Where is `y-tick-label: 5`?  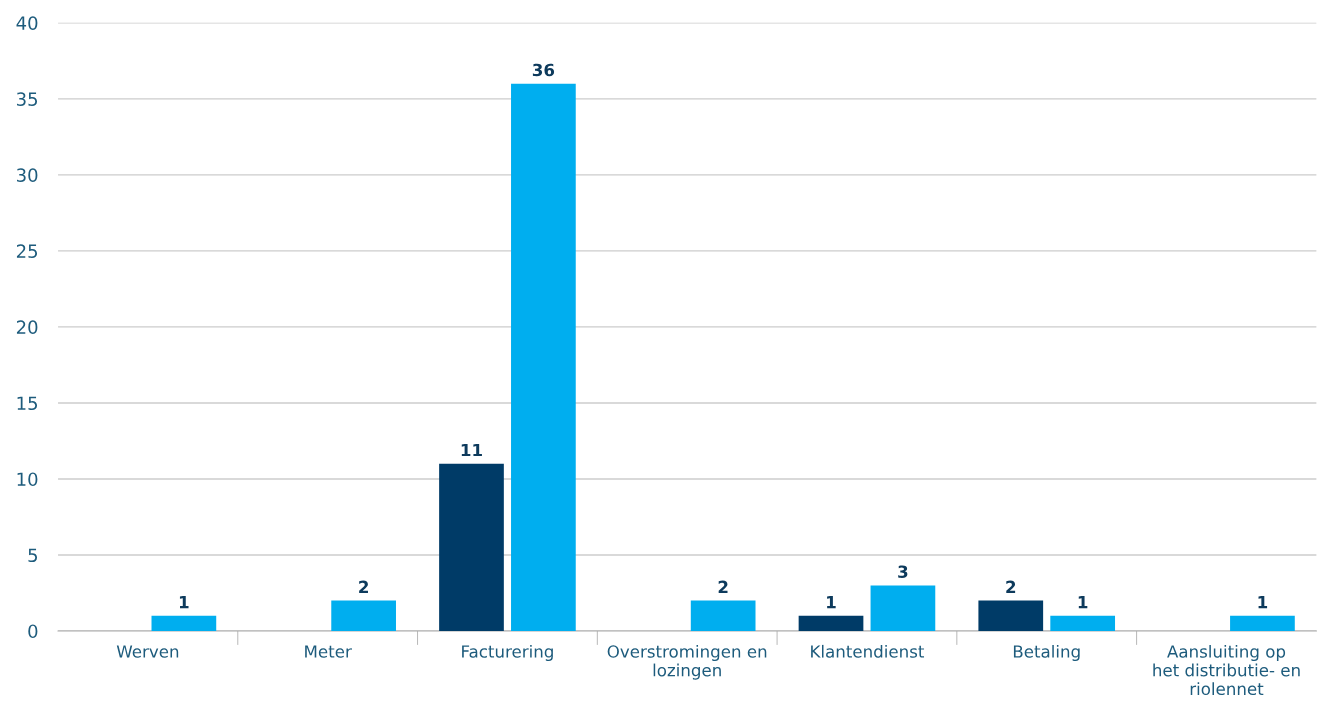 y-tick-label: 5 is located at coordinates (33, 555).